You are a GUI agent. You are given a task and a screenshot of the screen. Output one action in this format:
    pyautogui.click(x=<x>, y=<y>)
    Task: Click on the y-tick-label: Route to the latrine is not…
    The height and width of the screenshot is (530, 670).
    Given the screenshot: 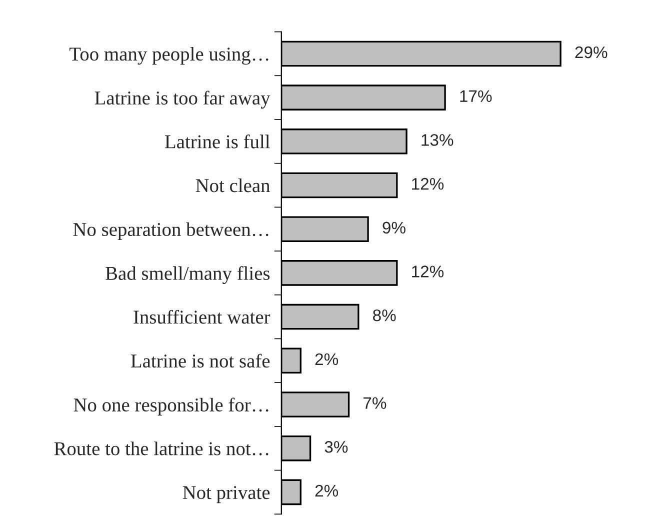 What is the action you would take?
    pyautogui.click(x=161, y=449)
    